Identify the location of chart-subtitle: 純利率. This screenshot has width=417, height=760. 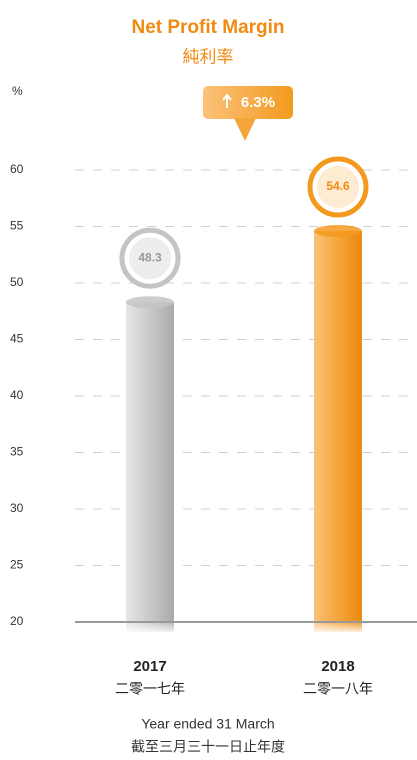
(208, 56).